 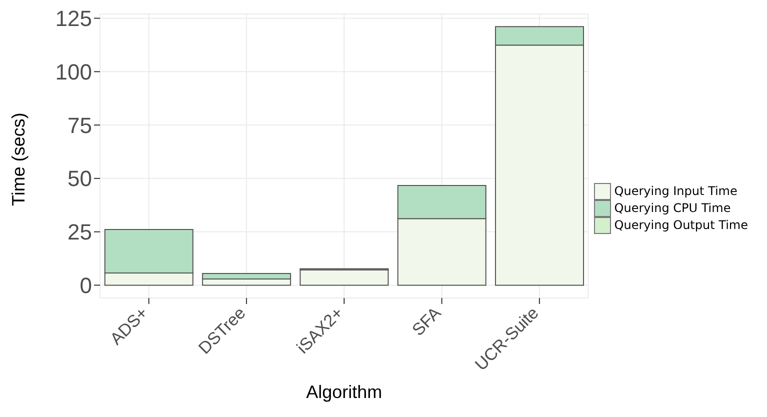 What do you see at coordinates (681, 225) in the screenshot?
I see `legend-label: Querying Output Time` at bounding box center [681, 225].